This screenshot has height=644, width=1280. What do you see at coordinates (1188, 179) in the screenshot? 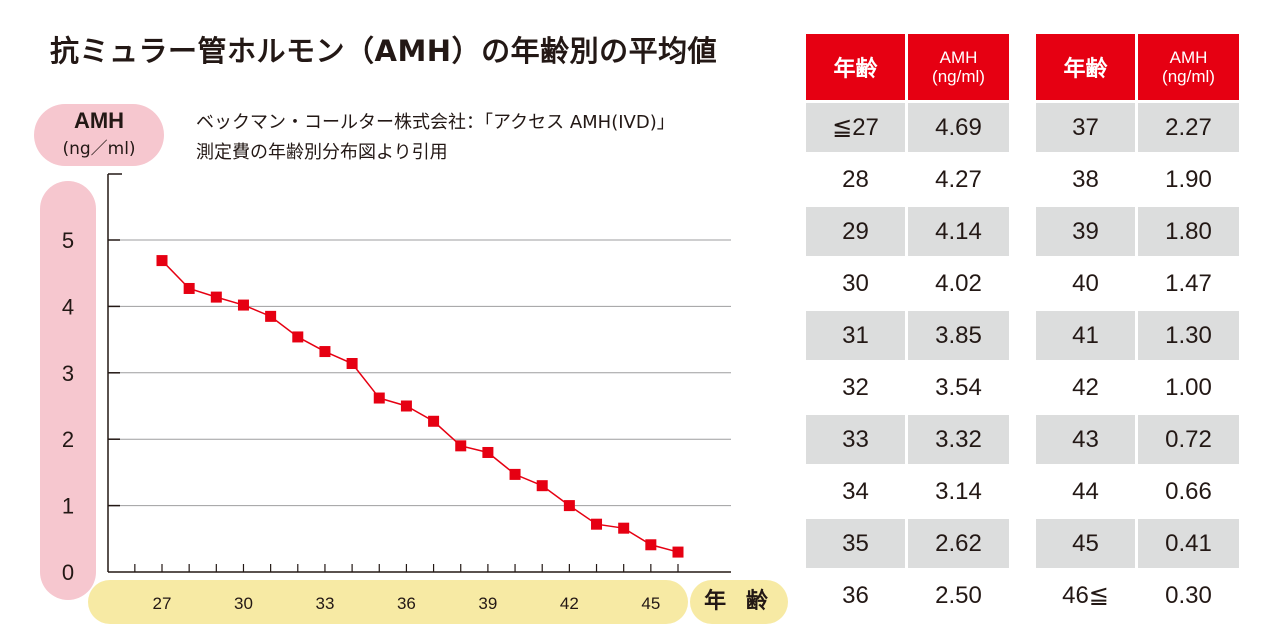
I see `amh-value-cell: 1.90` at bounding box center [1188, 179].